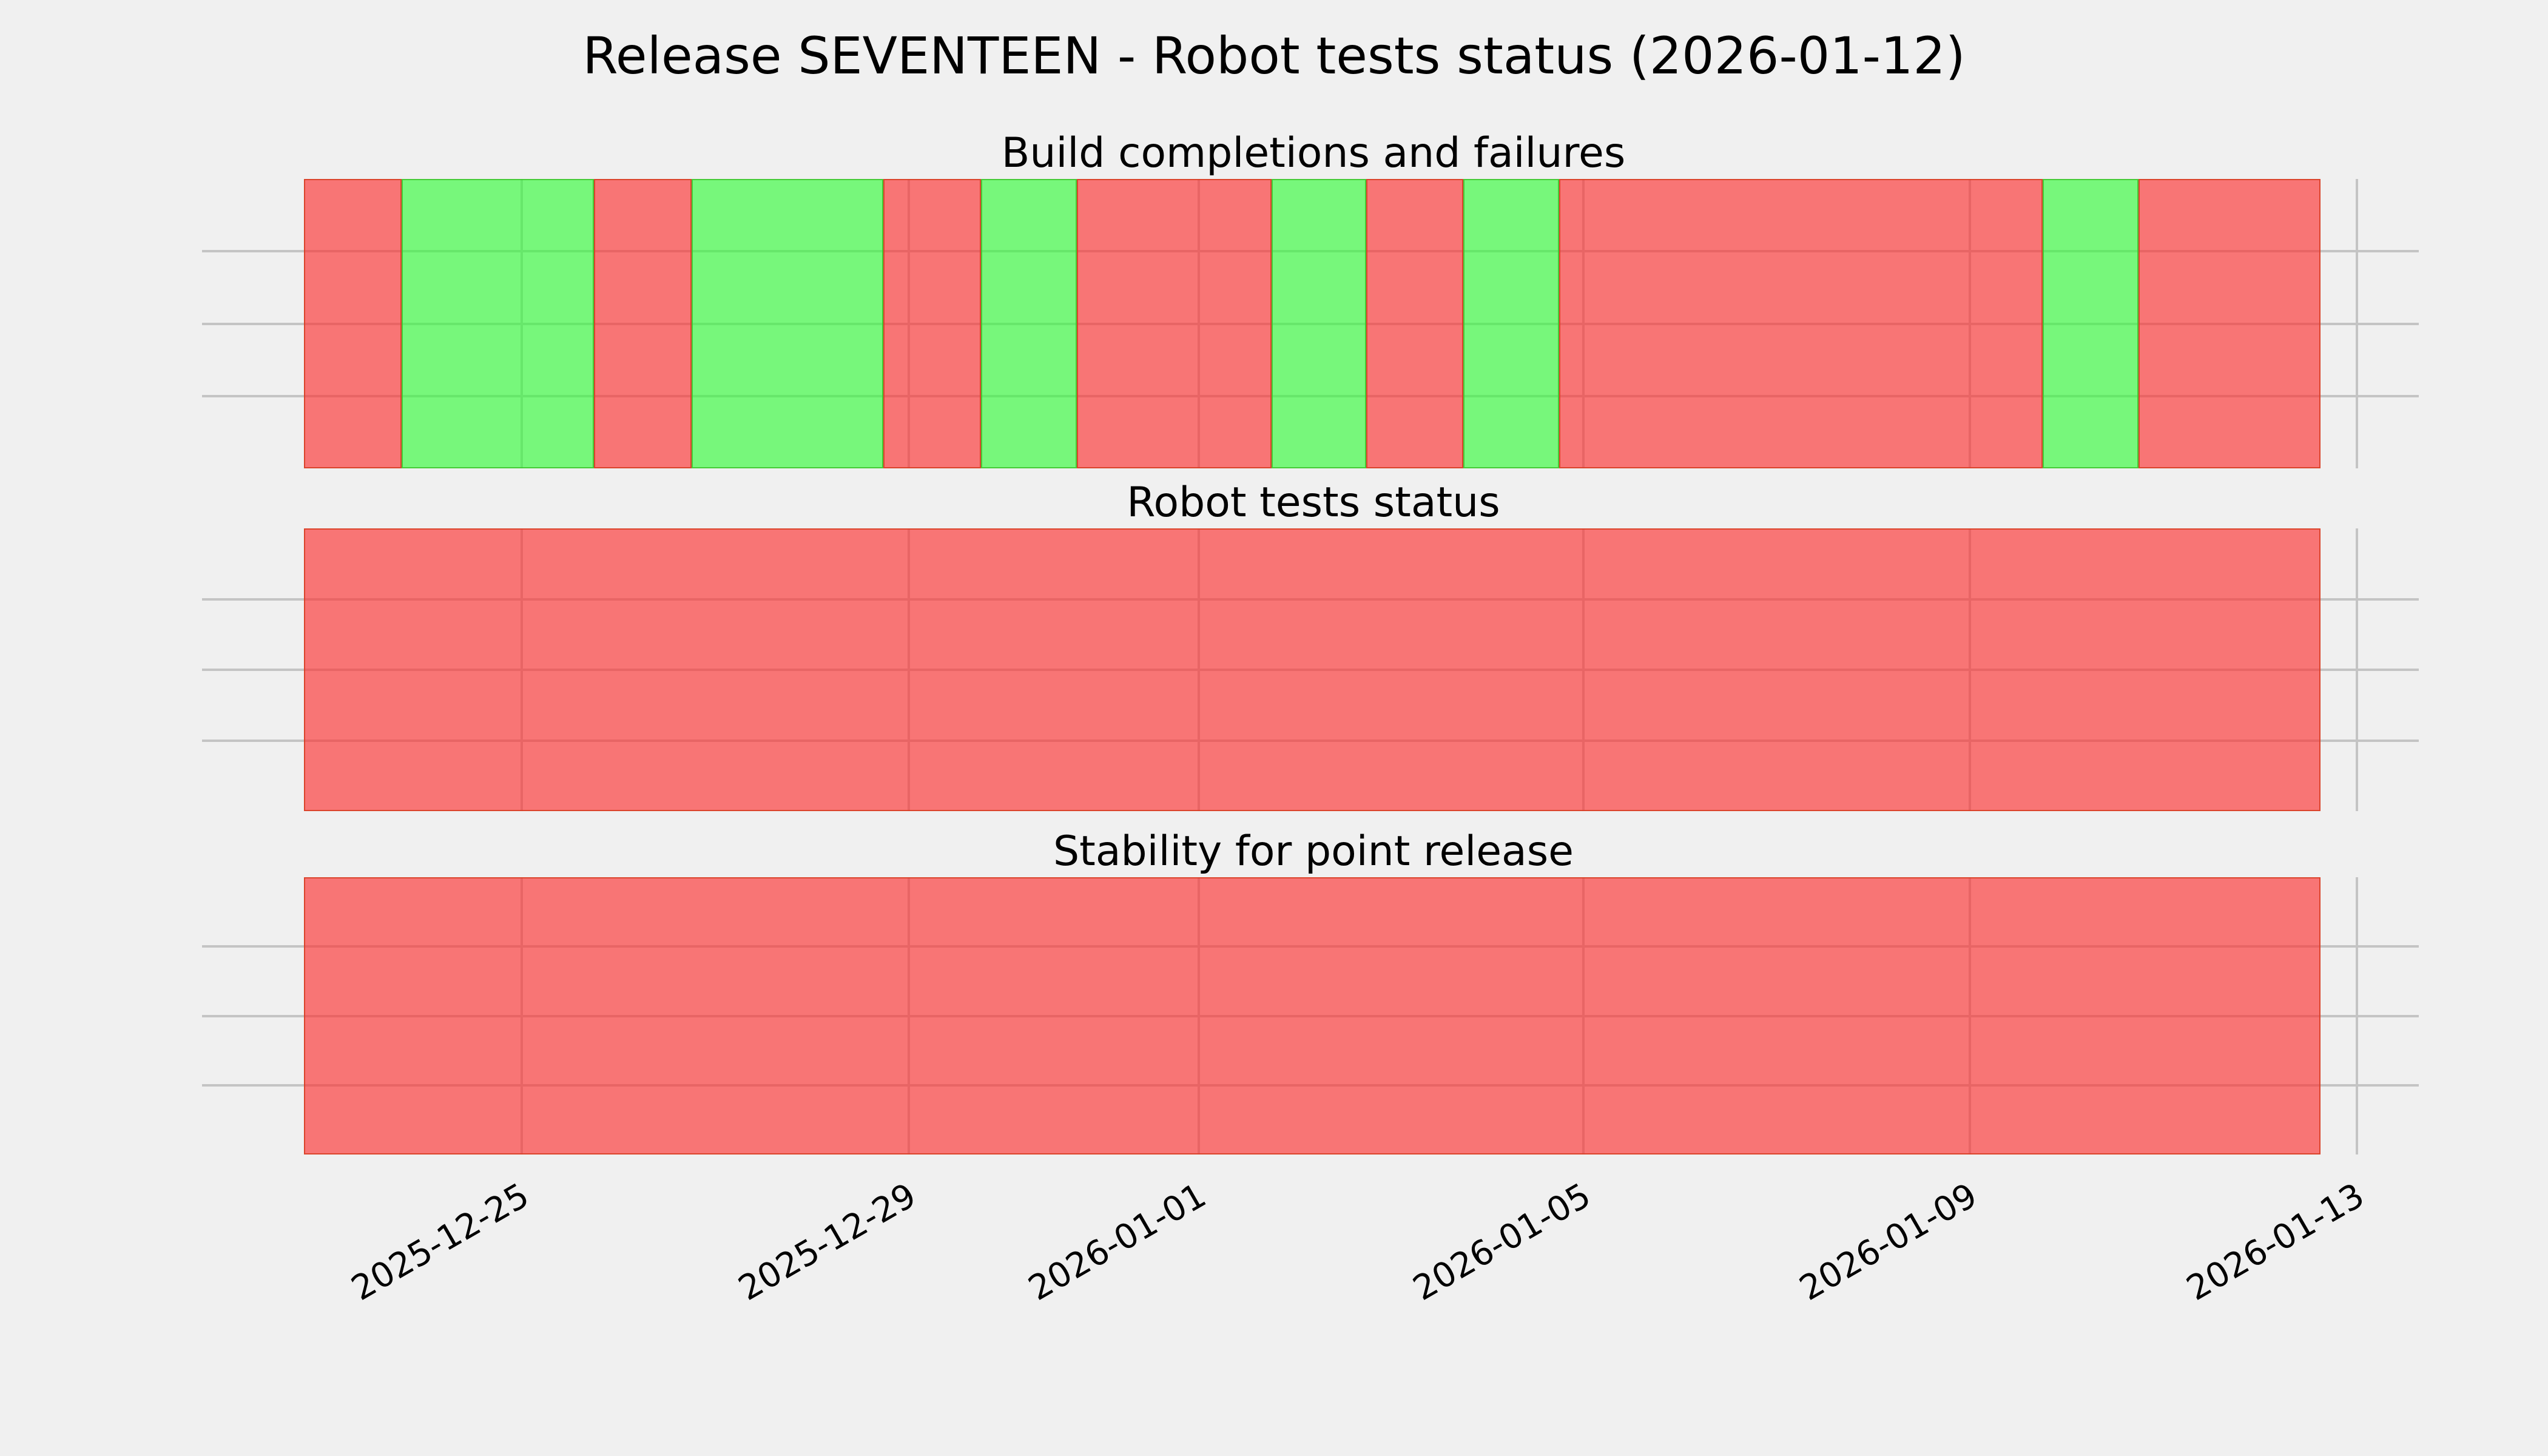 The width and height of the screenshot is (2548, 1456). What do you see at coordinates (1501, 1242) in the screenshot?
I see `x-tick-label: 2026-01-05` at bounding box center [1501, 1242].